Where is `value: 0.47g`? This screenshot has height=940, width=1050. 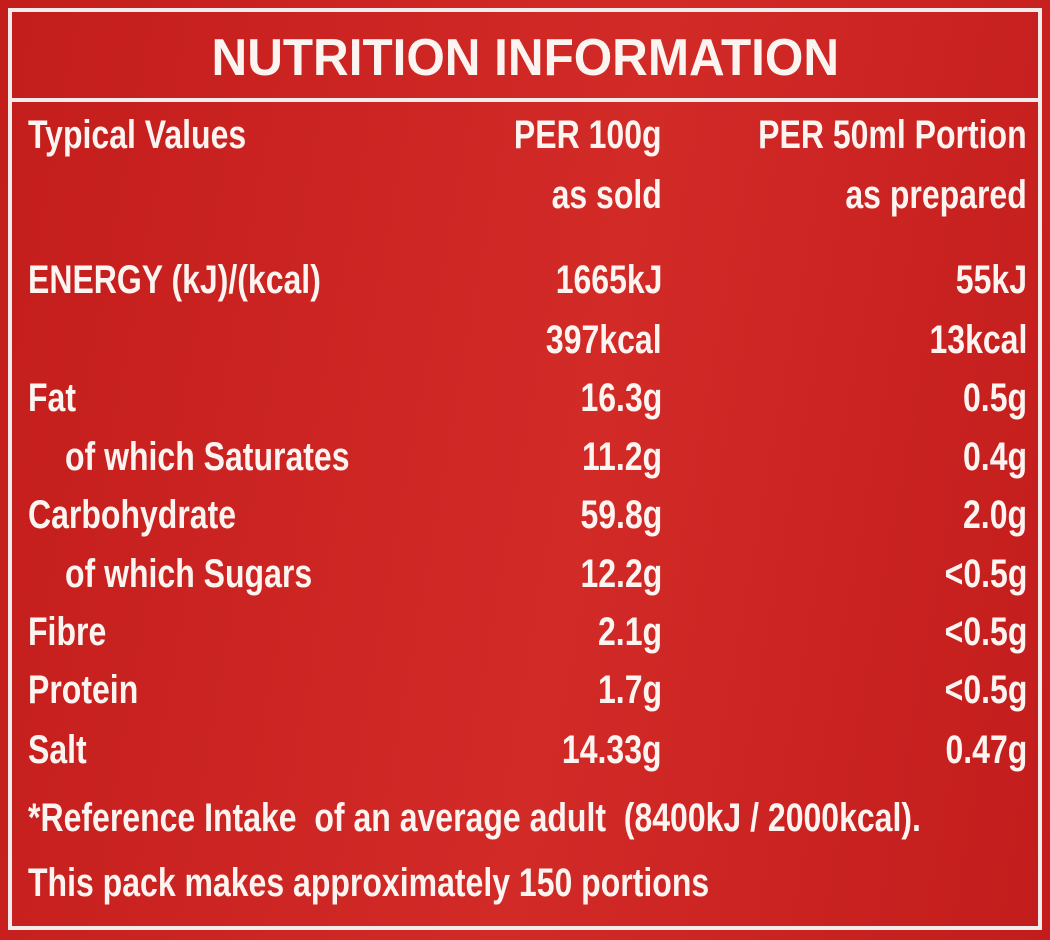
value: 0.47g is located at coordinates (976, 750).